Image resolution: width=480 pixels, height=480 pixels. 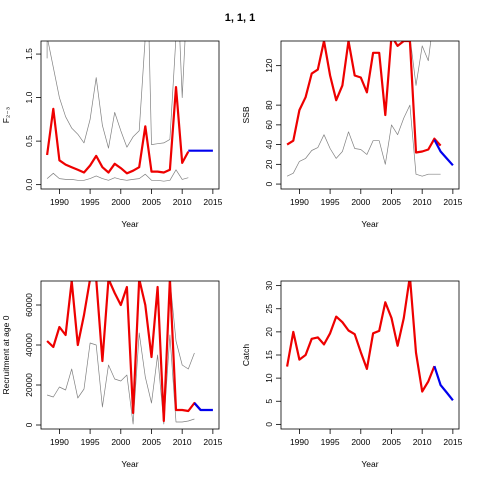 What do you see at coordinates (6, 115) in the screenshot?
I see `y-axis-label: F₂₋₃` at bounding box center [6, 115].